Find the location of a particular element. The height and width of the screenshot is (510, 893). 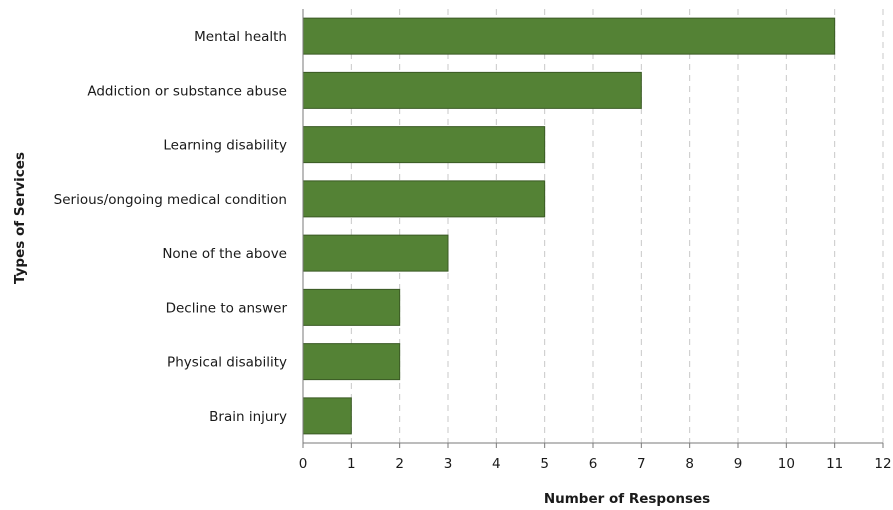

x-tick-label: 0 is located at coordinates (303, 464).